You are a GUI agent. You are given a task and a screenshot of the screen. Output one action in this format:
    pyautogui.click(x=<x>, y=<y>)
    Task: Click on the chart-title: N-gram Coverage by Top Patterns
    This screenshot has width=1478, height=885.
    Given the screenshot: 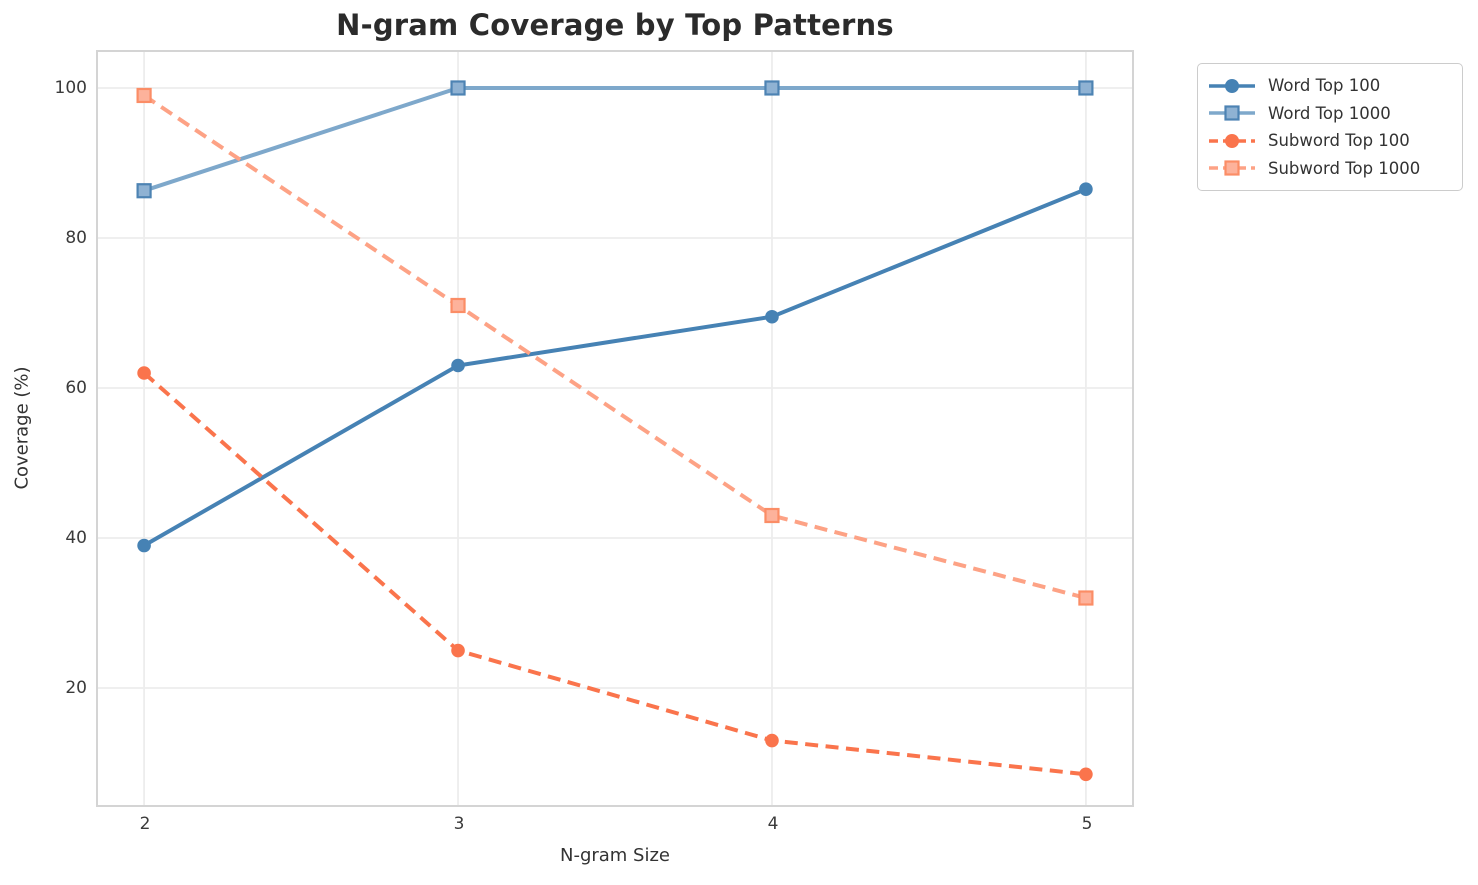 What is the action you would take?
    pyautogui.click(x=615, y=25)
    